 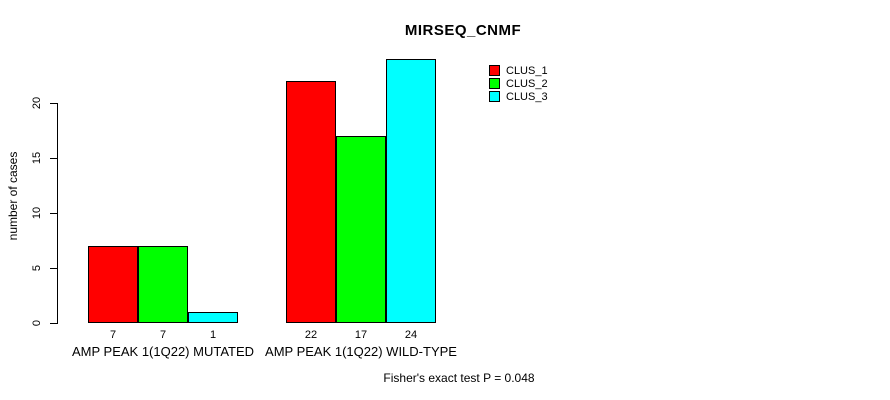 I want to click on bar-clus_3-group1, so click(x=213, y=317).